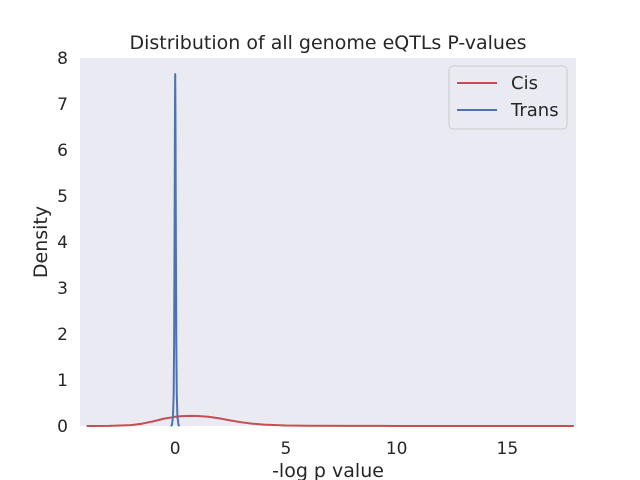 This screenshot has width=640, height=480. I want to click on x-axis-label: -log p value, so click(328, 470).